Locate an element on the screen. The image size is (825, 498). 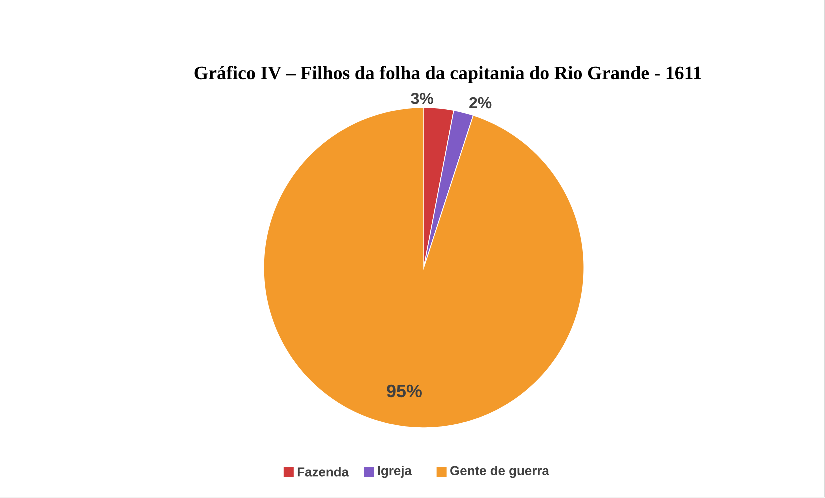
data-label: 2% is located at coordinates (481, 103).